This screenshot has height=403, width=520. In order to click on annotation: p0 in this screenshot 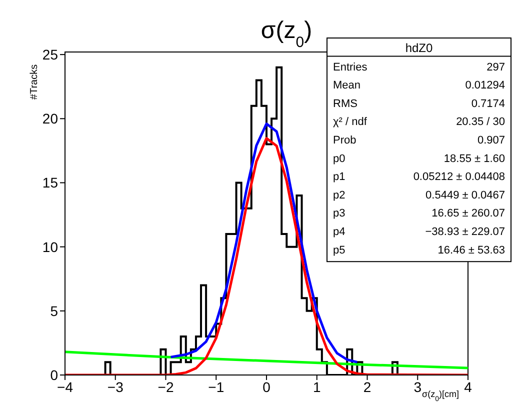, I will do `click(339, 158)`.